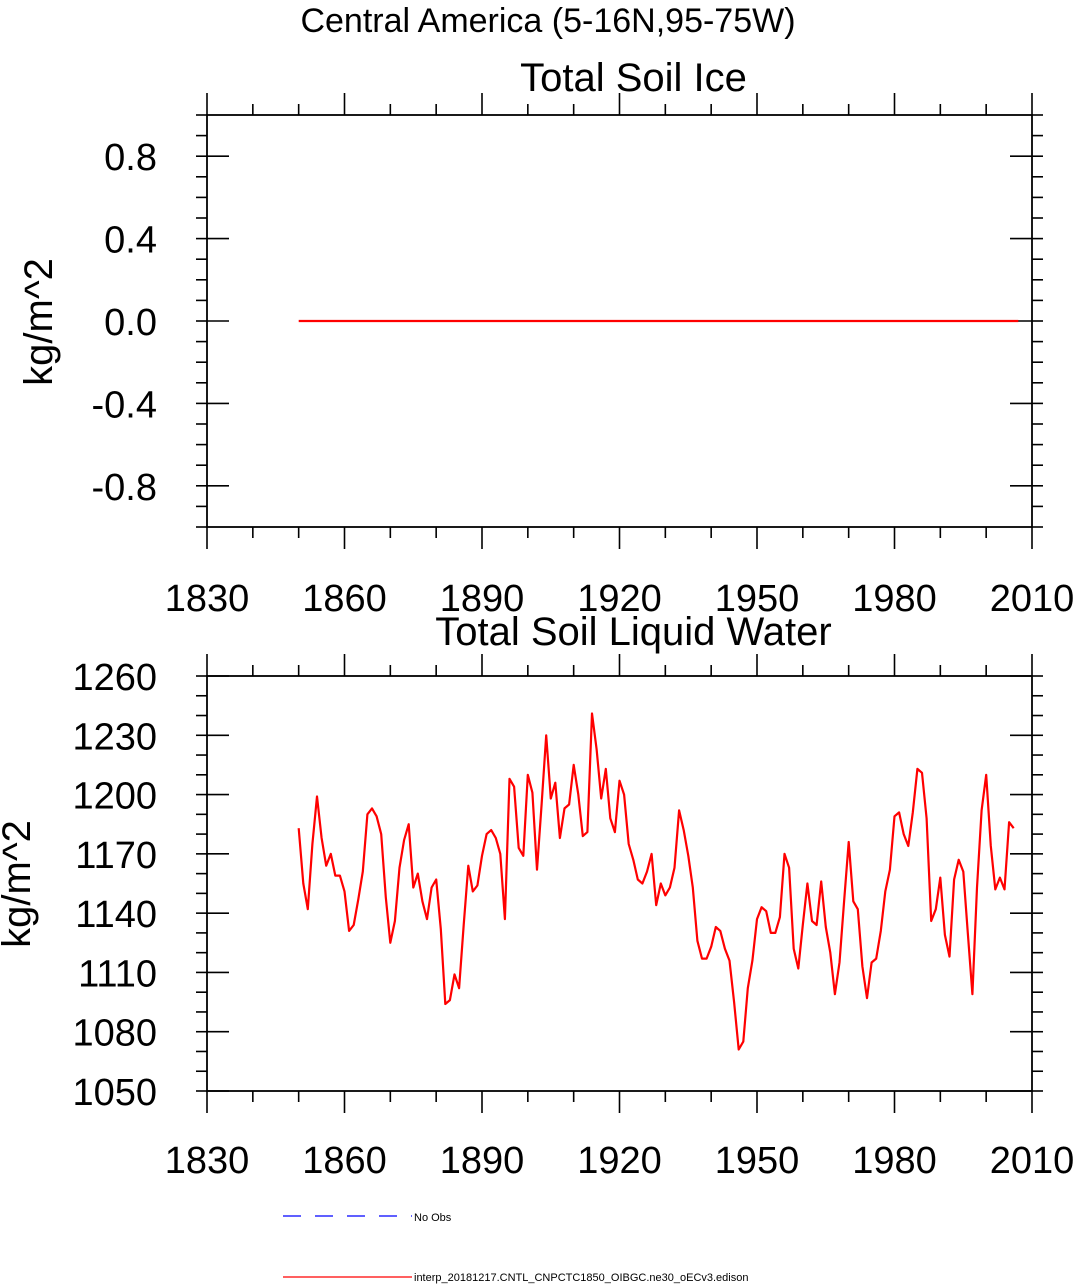 The width and height of the screenshot is (1079, 1286). What do you see at coordinates (114, 678) in the screenshot?
I see `y-tick-label: 1260` at bounding box center [114, 678].